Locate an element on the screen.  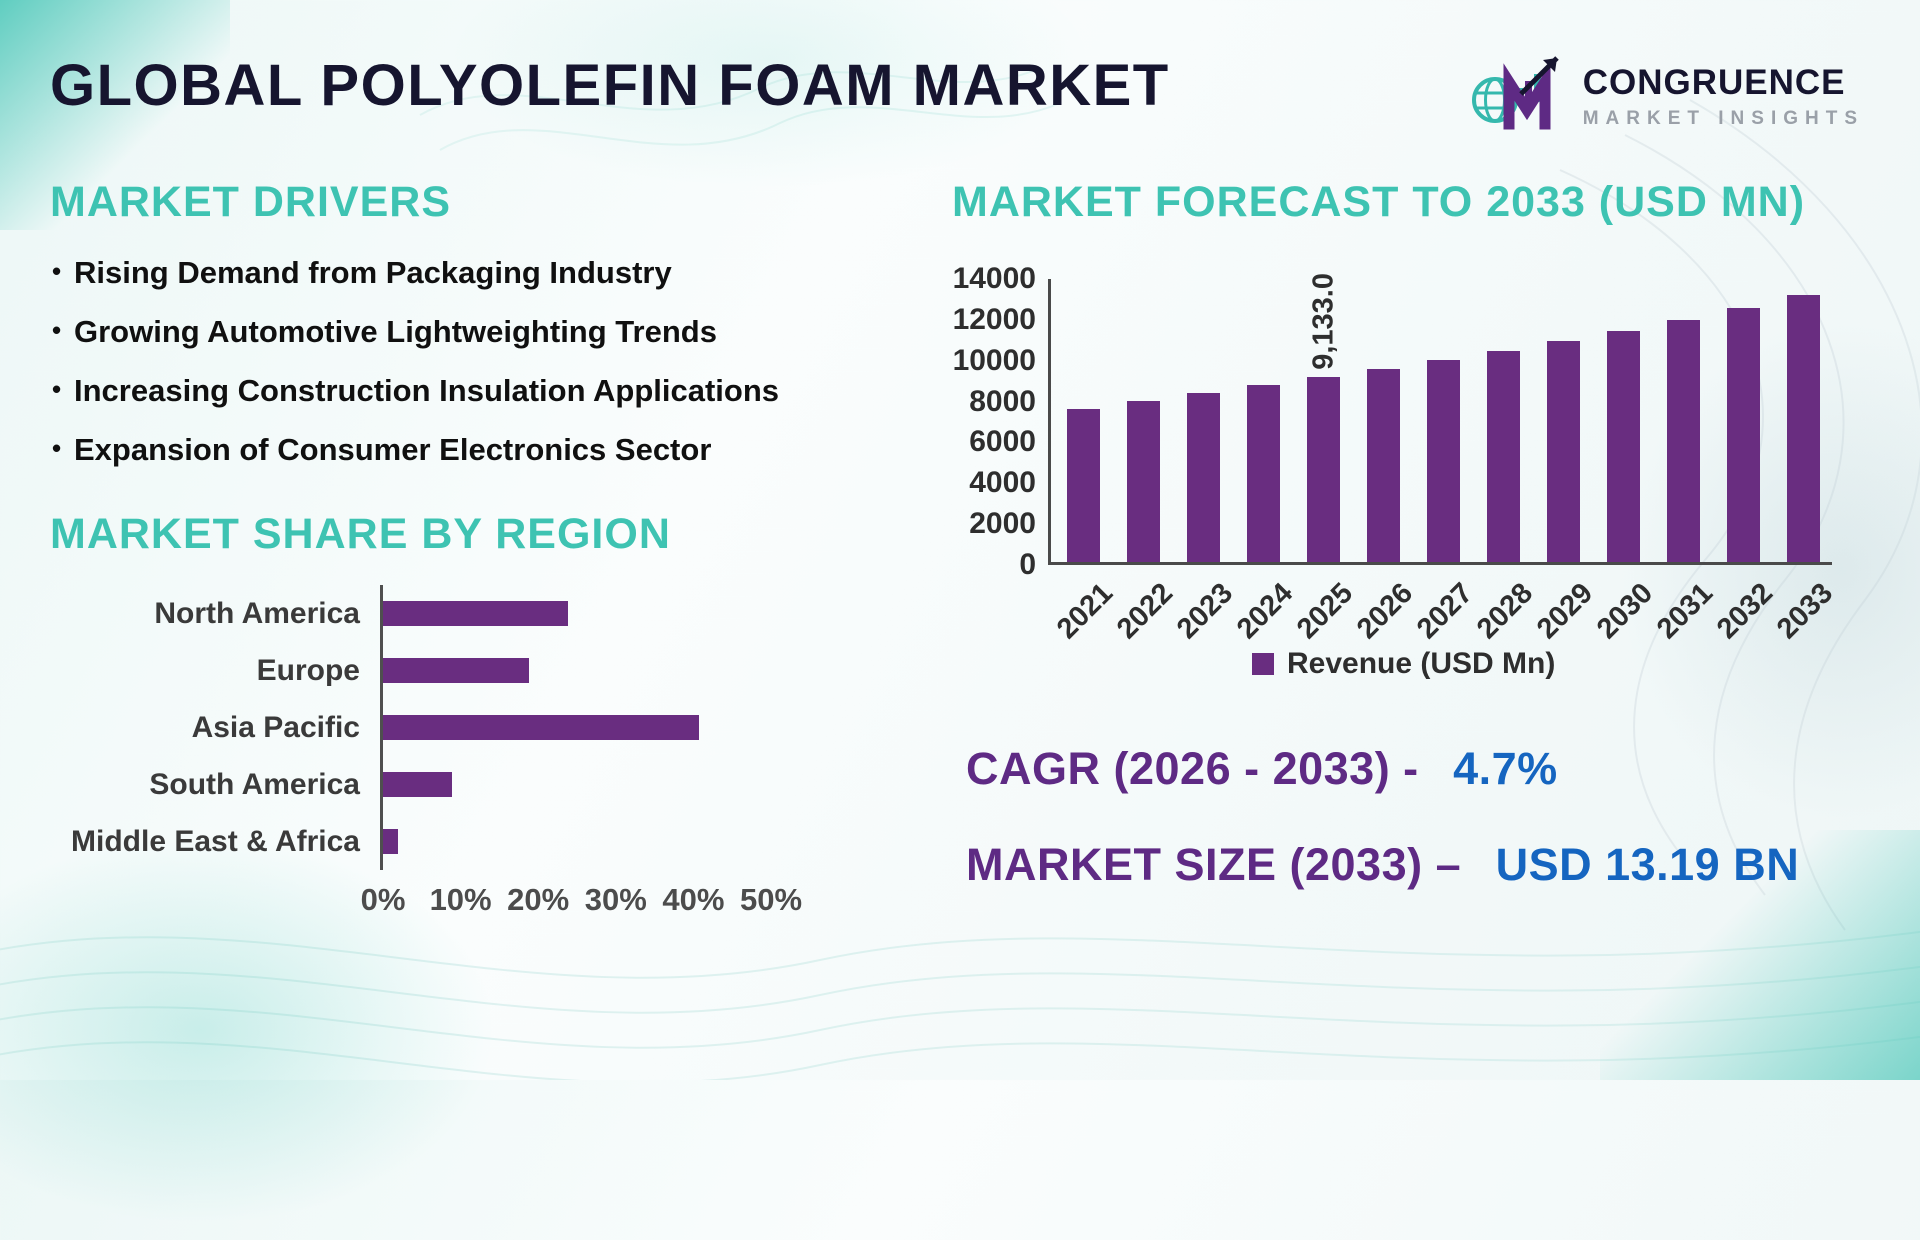
driver-item: Growing Automotive Lightweighting Trends is located at coordinates (490, 332).